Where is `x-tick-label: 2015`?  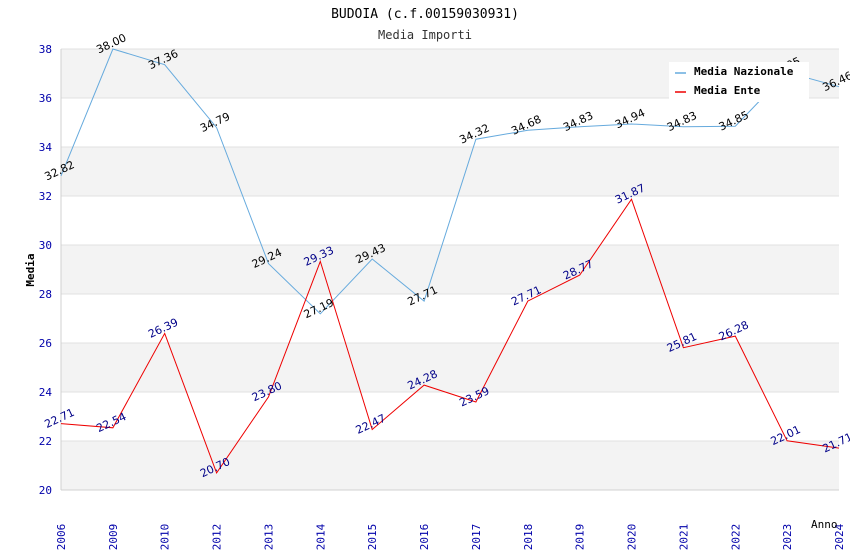 x-tick-label: 2015 is located at coordinates (372, 537).